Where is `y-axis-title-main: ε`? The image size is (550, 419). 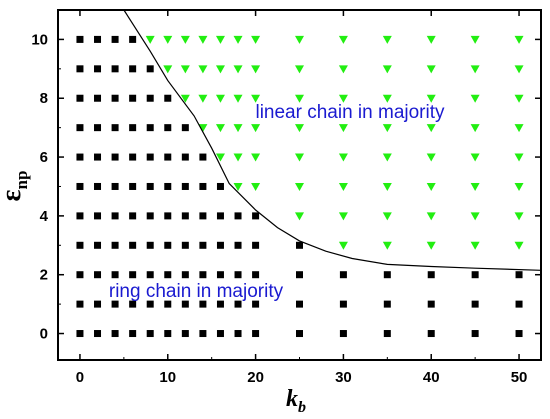
y-axis-title-main: ε is located at coordinates (13, 195).